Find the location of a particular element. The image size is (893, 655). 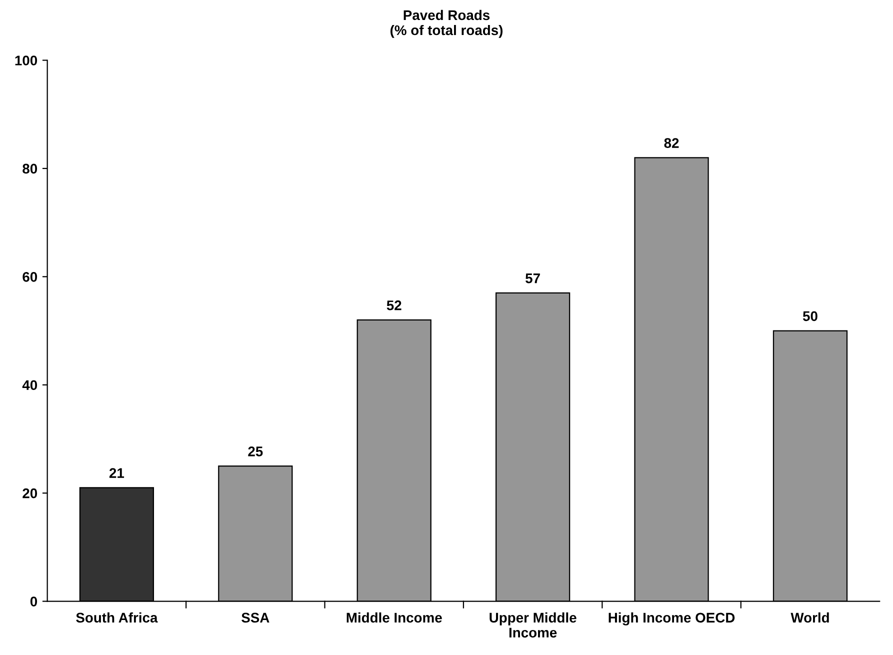

y-tick-label: 80 is located at coordinates (30, 169).